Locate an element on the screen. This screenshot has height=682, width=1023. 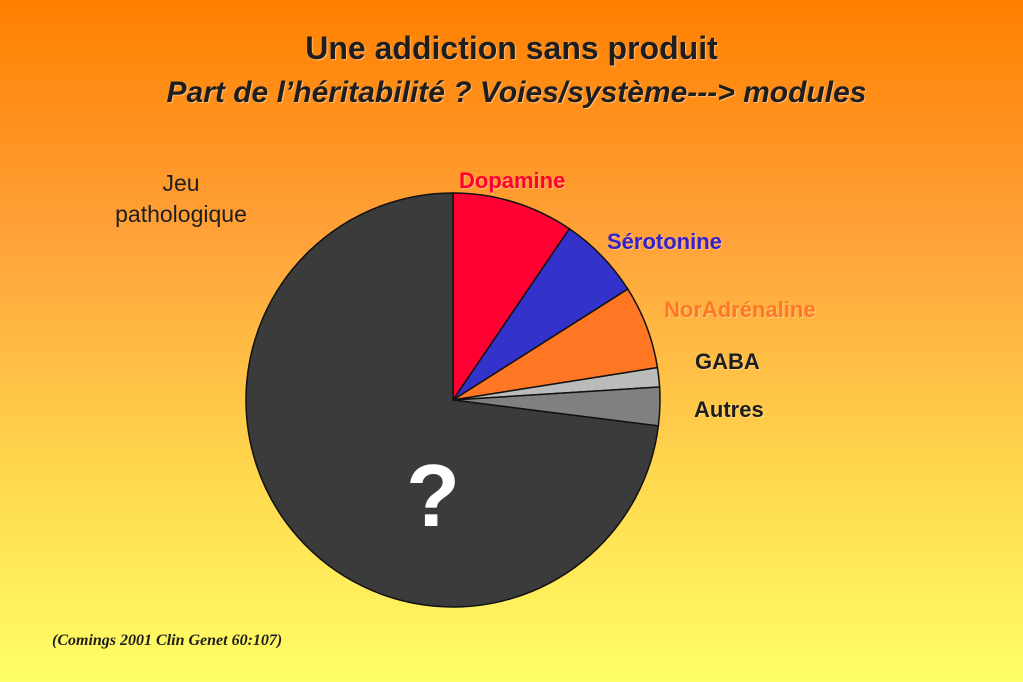
subject-label-line1: Jeu is located at coordinates (181, 183).